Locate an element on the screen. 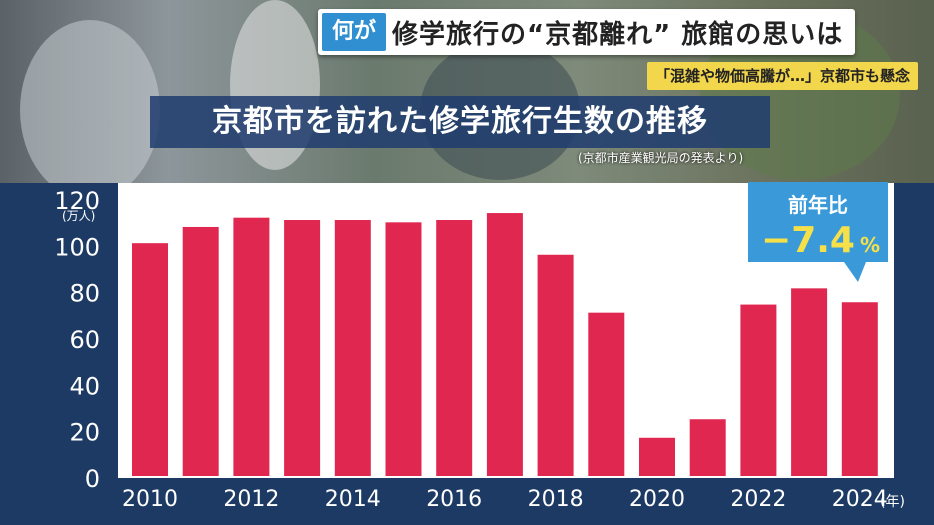  news-topic-banner: 何が 修学旅行の“京都離れ” 旅館の思いは is located at coordinates (587, 32).